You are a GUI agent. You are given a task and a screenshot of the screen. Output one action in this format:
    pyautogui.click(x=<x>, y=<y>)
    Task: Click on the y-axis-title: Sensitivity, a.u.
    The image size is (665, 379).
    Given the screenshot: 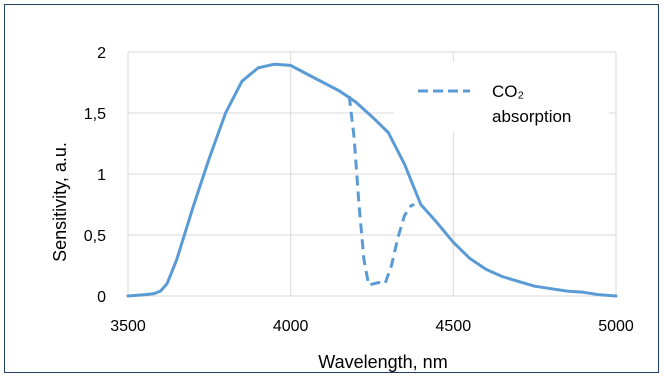 What is the action you would take?
    pyautogui.click(x=60, y=202)
    